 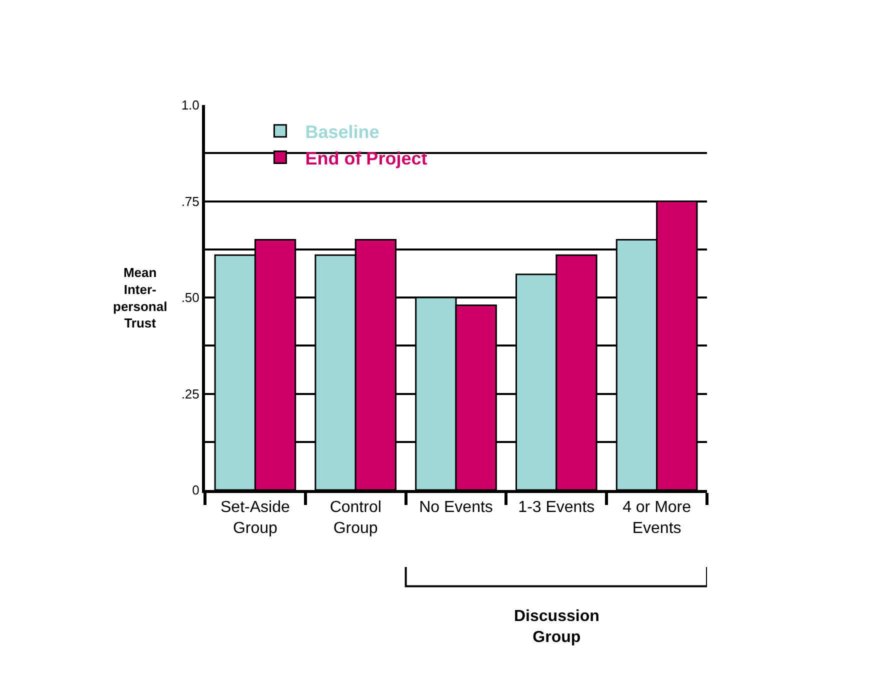 I want to click on text: Discussion Group, so click(x=557, y=627).